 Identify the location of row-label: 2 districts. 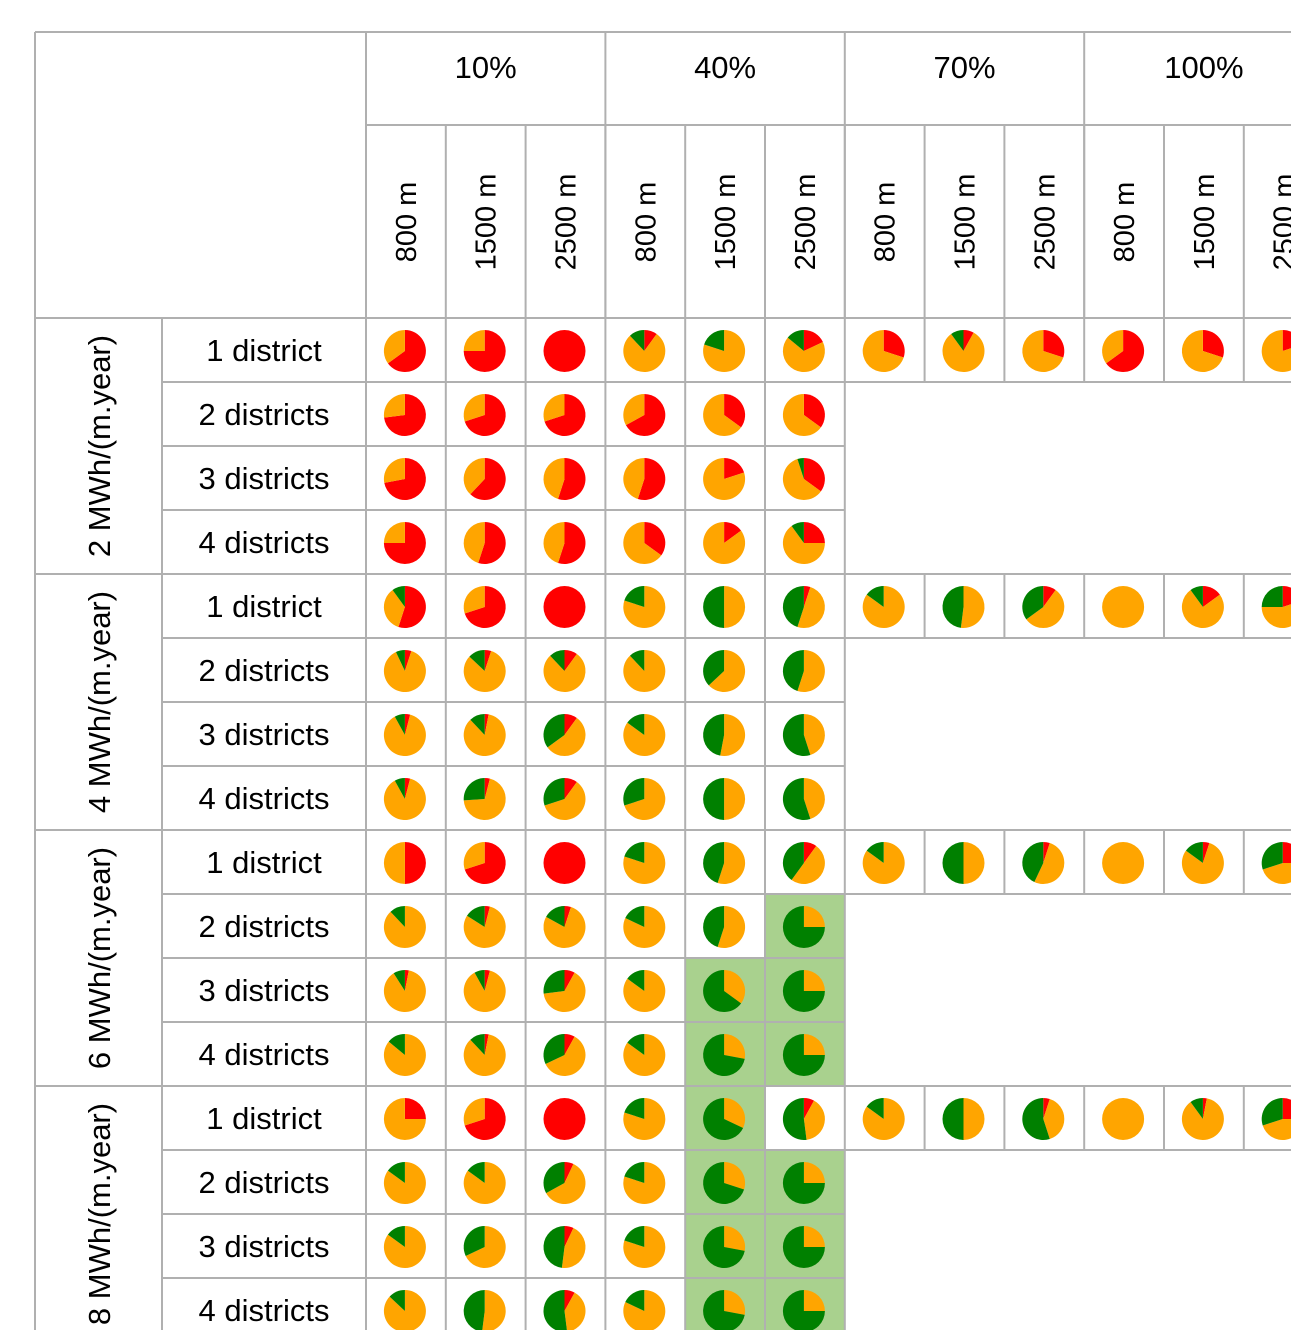
(264, 1182).